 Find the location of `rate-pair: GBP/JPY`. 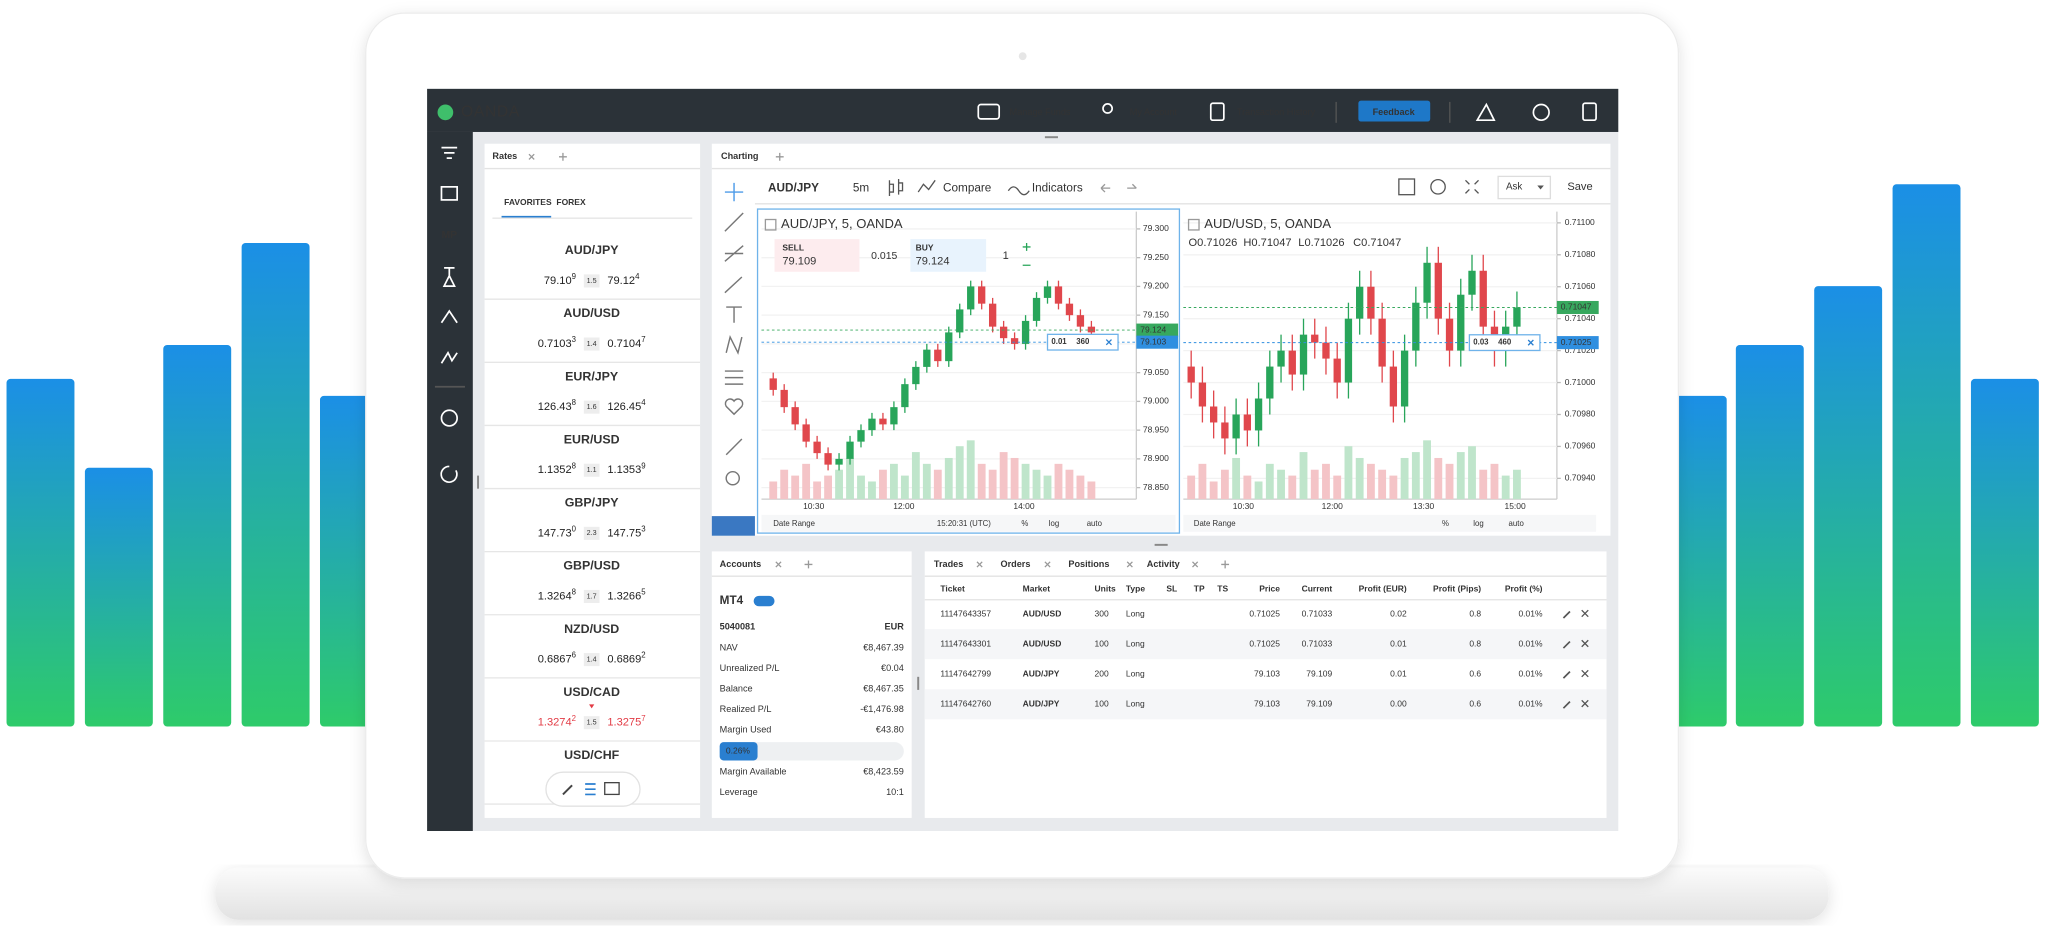

rate-pair: GBP/JPY is located at coordinates (592, 503).